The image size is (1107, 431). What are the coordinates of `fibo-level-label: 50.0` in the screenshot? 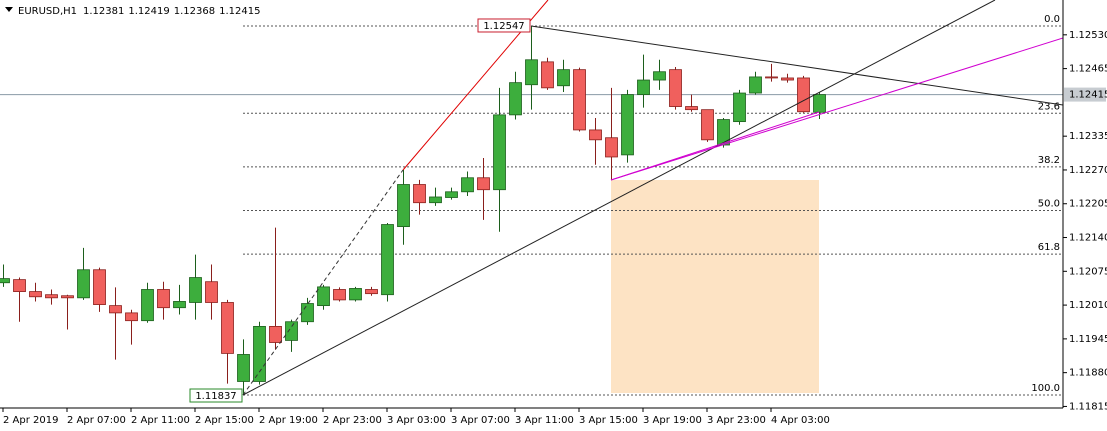 It's located at (1049, 203).